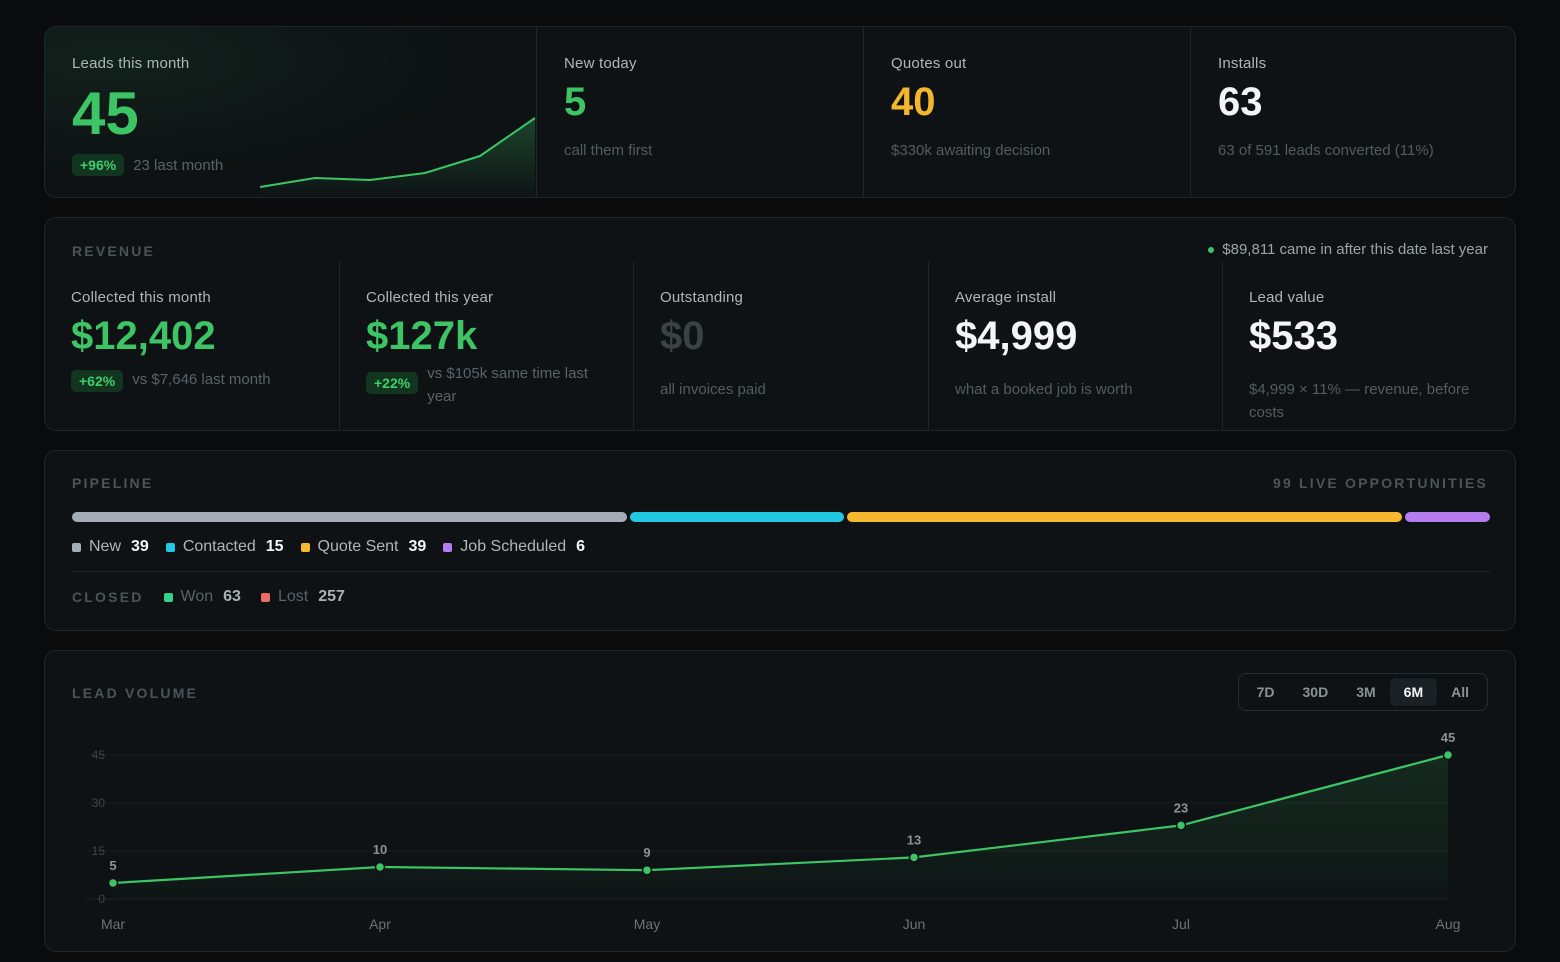 The width and height of the screenshot is (1560, 962). I want to click on won-swatch-icon, so click(168, 597).